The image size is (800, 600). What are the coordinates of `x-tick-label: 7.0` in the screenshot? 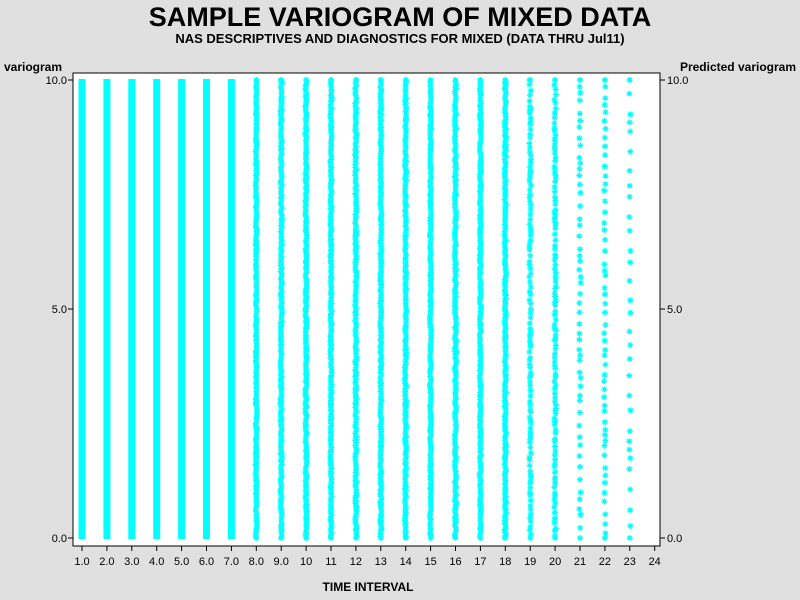 It's located at (231, 562).